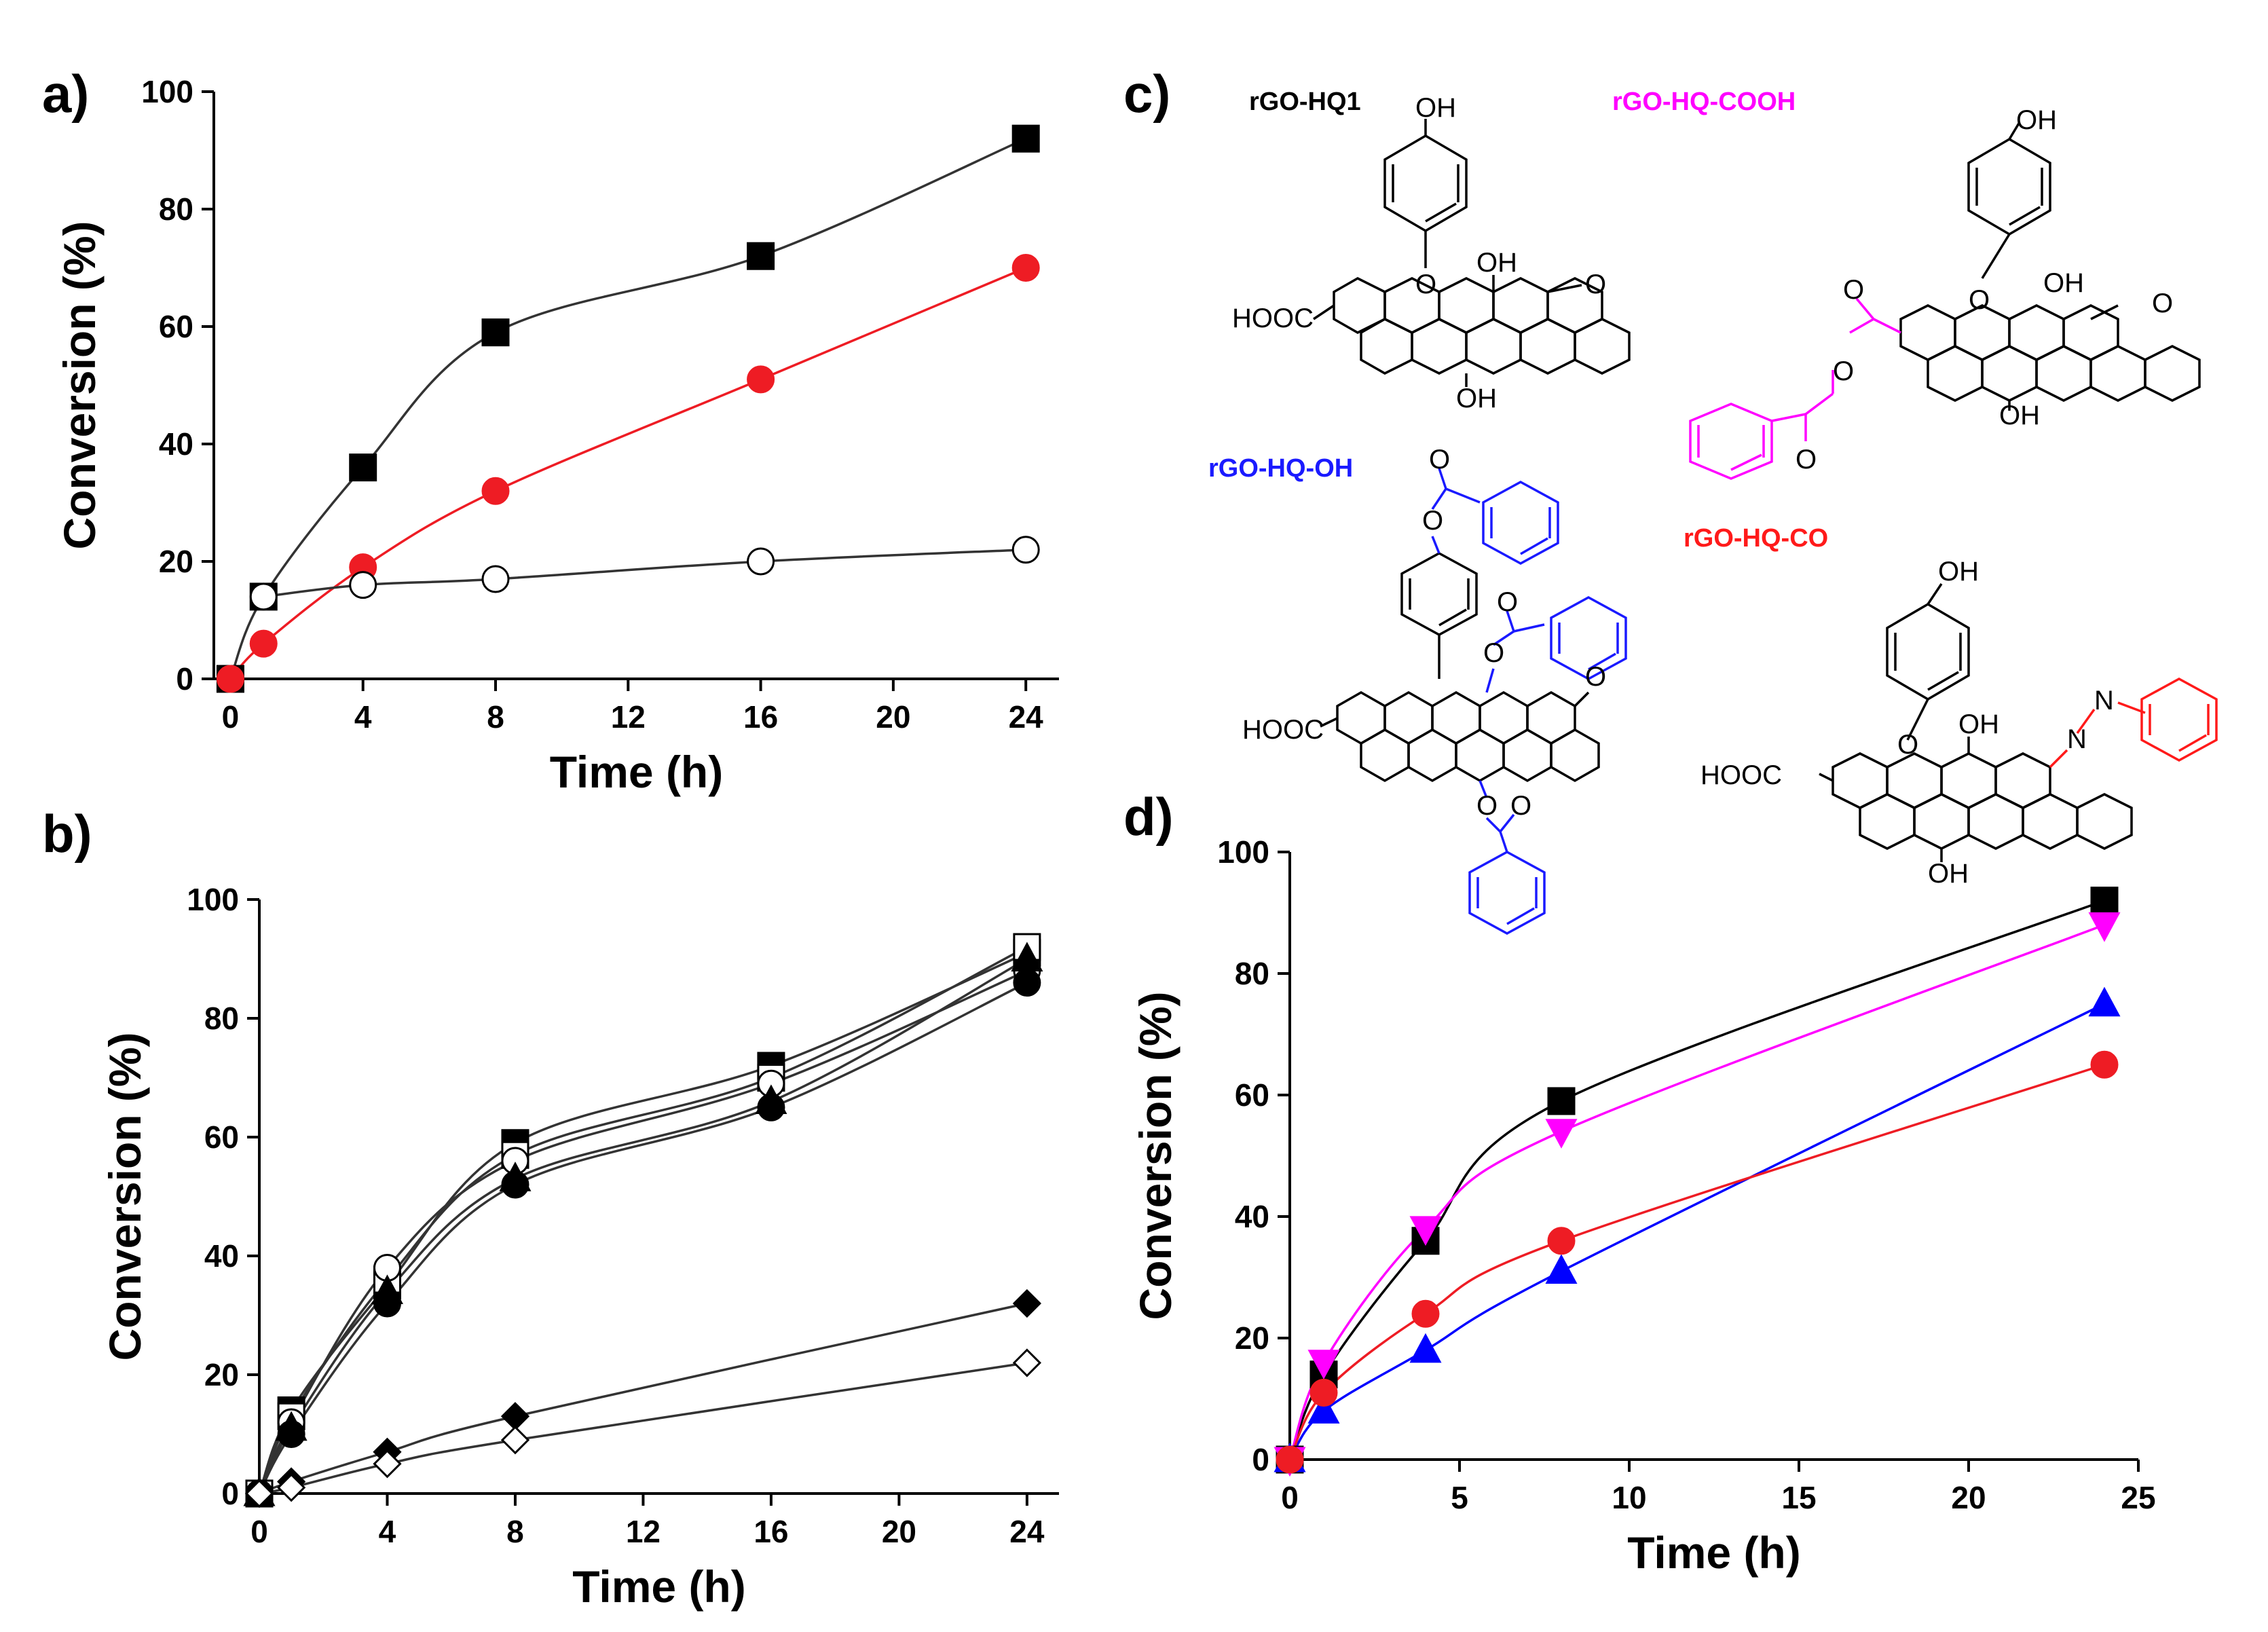 The image size is (2268, 1632). I want to click on structure-rgo-hq1-atoms: OH O OH O HOOC OH, so click(1419, 253).